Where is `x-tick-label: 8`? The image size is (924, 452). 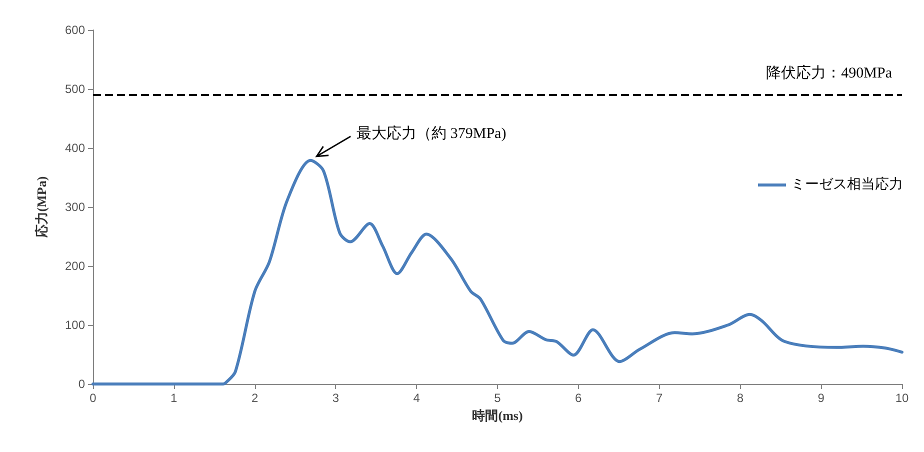
x-tick-label: 8 is located at coordinates (740, 398).